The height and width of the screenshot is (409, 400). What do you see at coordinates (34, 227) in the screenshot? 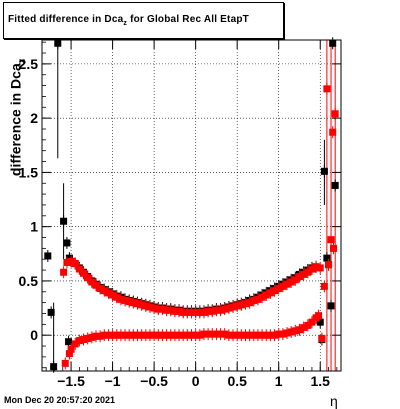
I see `y-tick-label: 1` at bounding box center [34, 227].